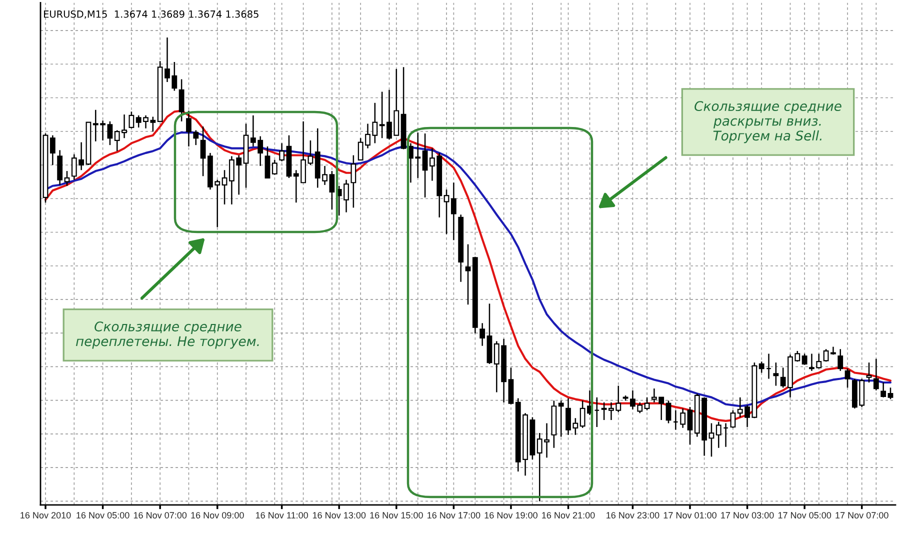 This screenshot has height=540, width=900. Describe the element at coordinates (568, 515) in the screenshot. I see `x-tick-label: 16 Nov 21:00` at that location.